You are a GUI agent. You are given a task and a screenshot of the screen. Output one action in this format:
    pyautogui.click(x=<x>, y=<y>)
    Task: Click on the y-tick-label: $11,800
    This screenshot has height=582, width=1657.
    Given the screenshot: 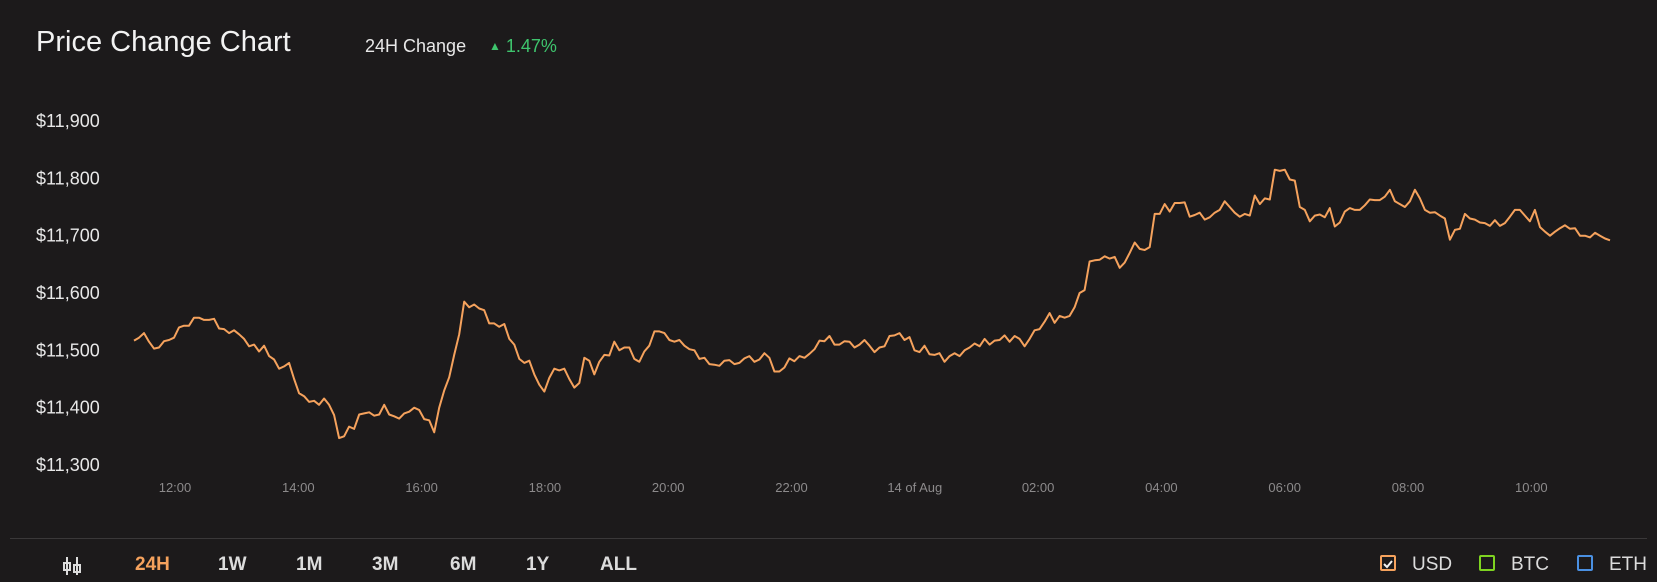 What is the action you would take?
    pyautogui.click(x=68, y=178)
    